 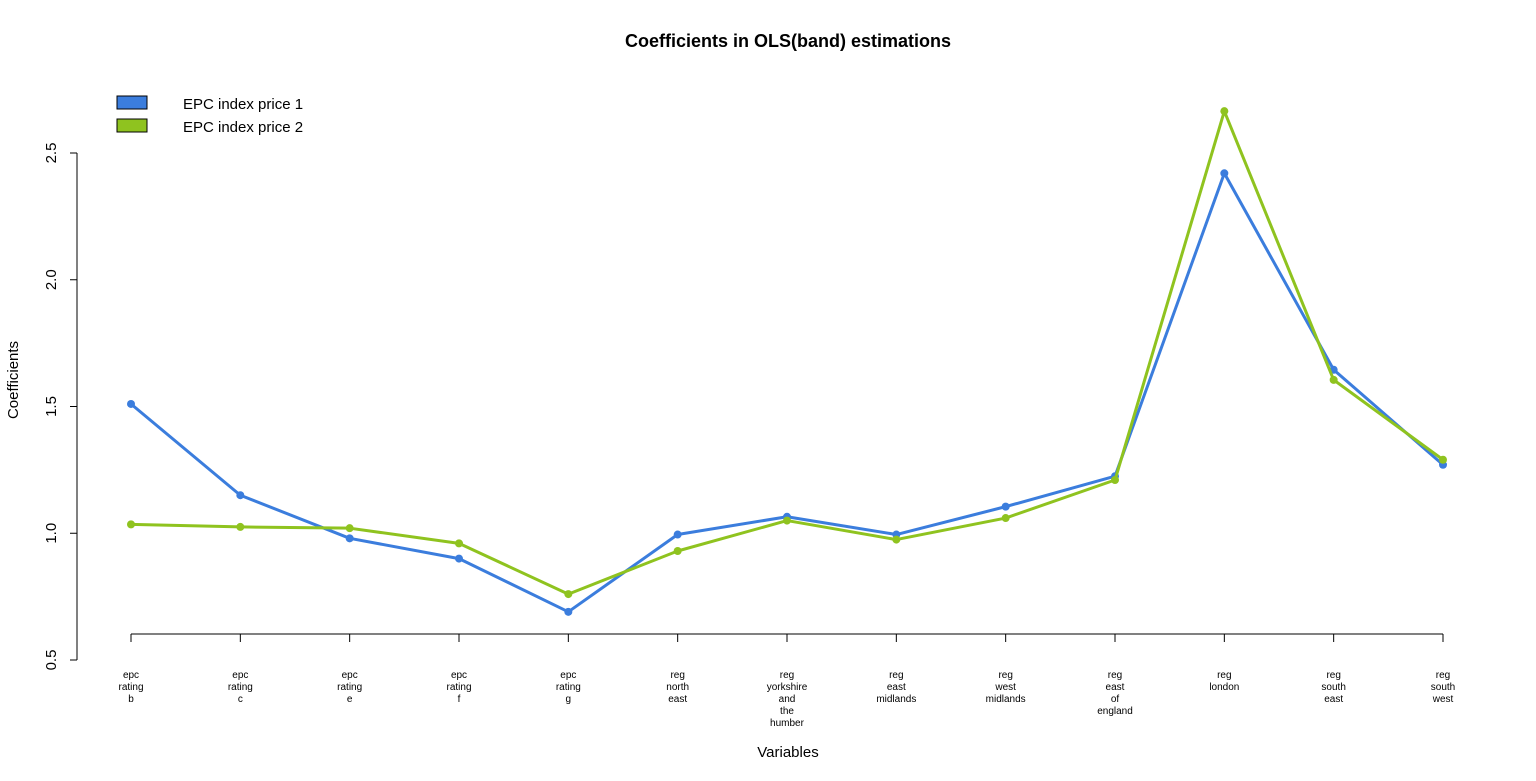 I want to click on x-tick-label: epc rating g, so click(x=568, y=687).